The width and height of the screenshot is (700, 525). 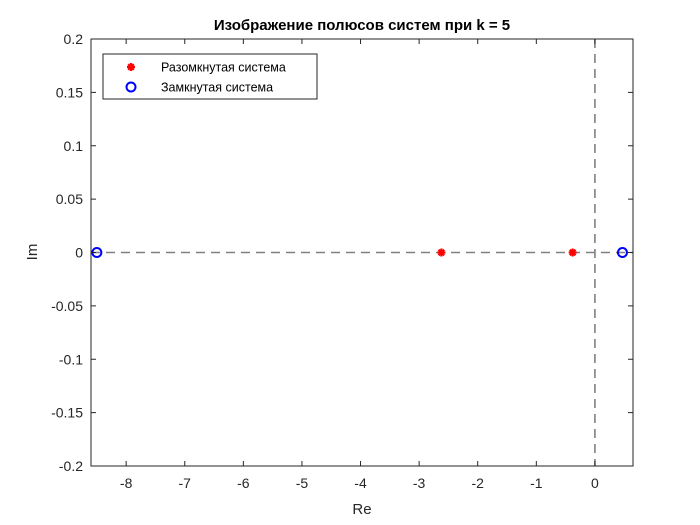 I want to click on legend-box, so click(x=210, y=76).